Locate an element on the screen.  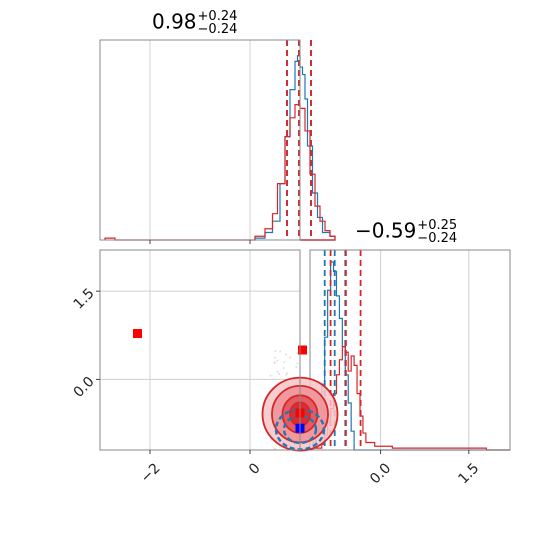
marginal-1-bg is located at coordinates (200, 140).